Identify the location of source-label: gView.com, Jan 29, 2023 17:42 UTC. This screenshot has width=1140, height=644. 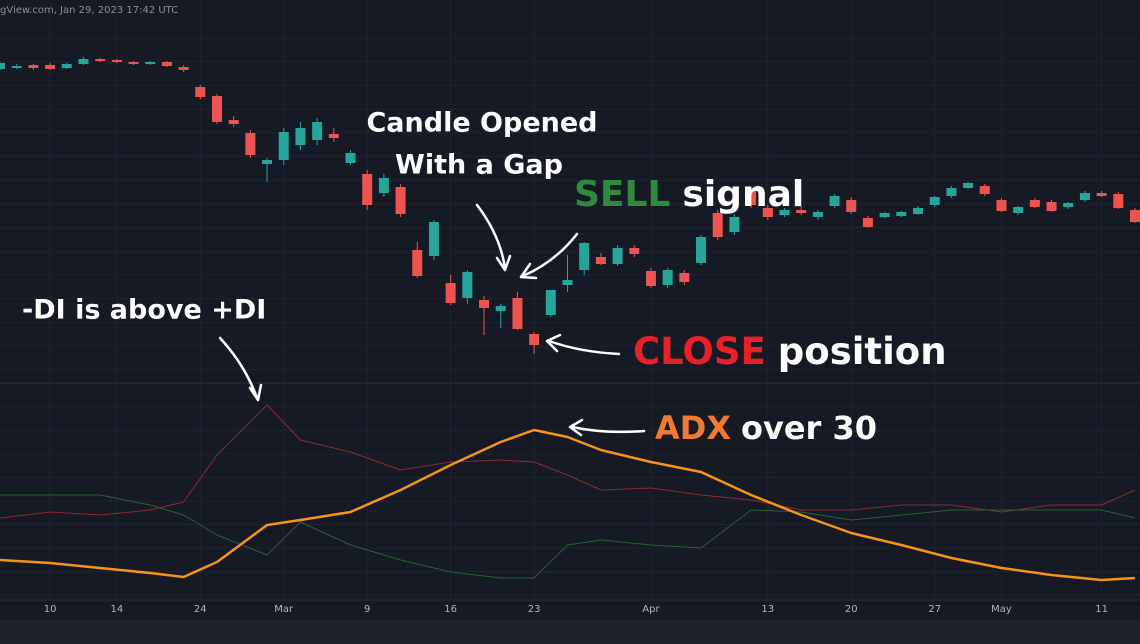
(89, 10).